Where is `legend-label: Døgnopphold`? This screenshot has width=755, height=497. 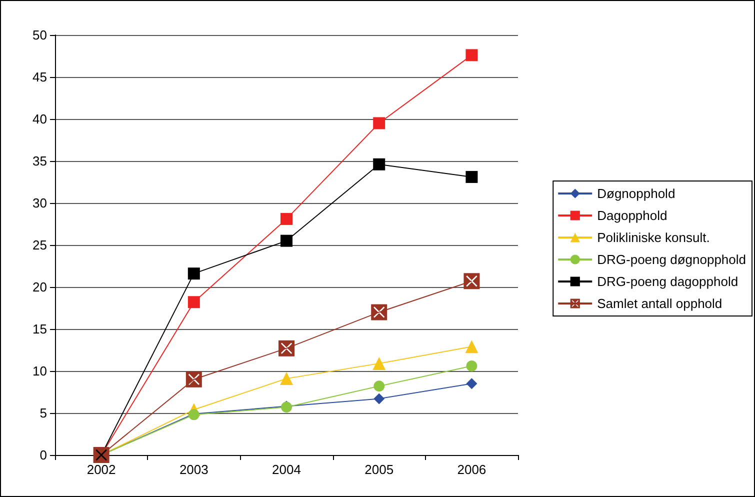 legend-label: Døgnopphold is located at coordinates (636, 193).